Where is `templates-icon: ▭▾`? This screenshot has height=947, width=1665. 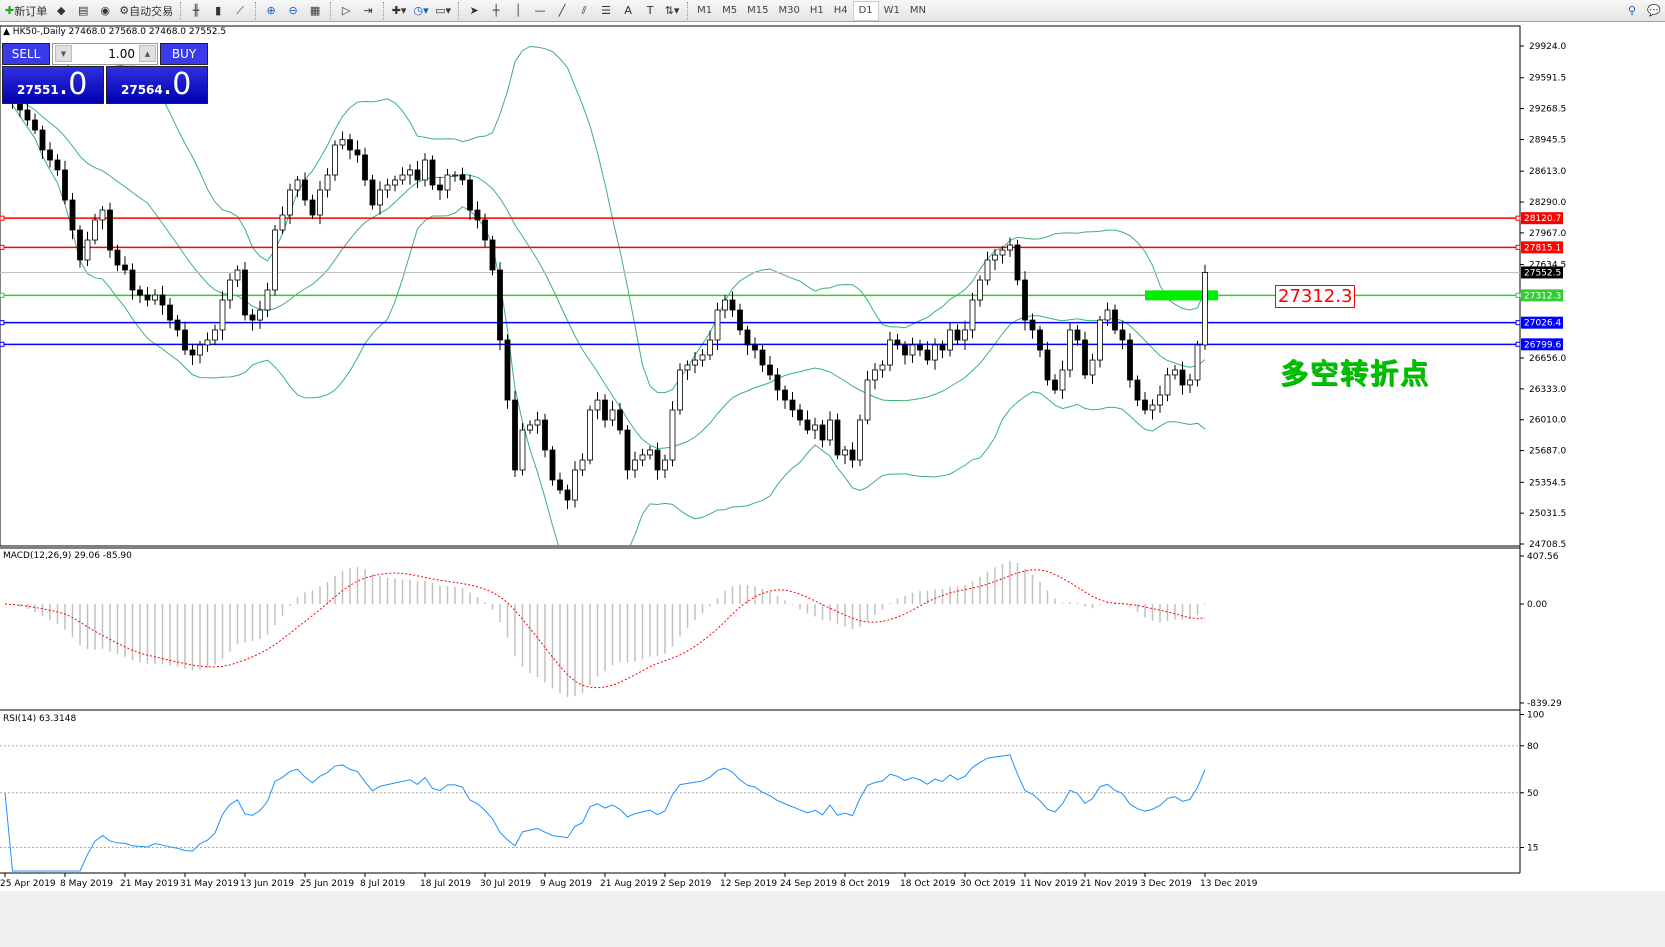
templates-icon: ▭▾ is located at coordinates (443, 10).